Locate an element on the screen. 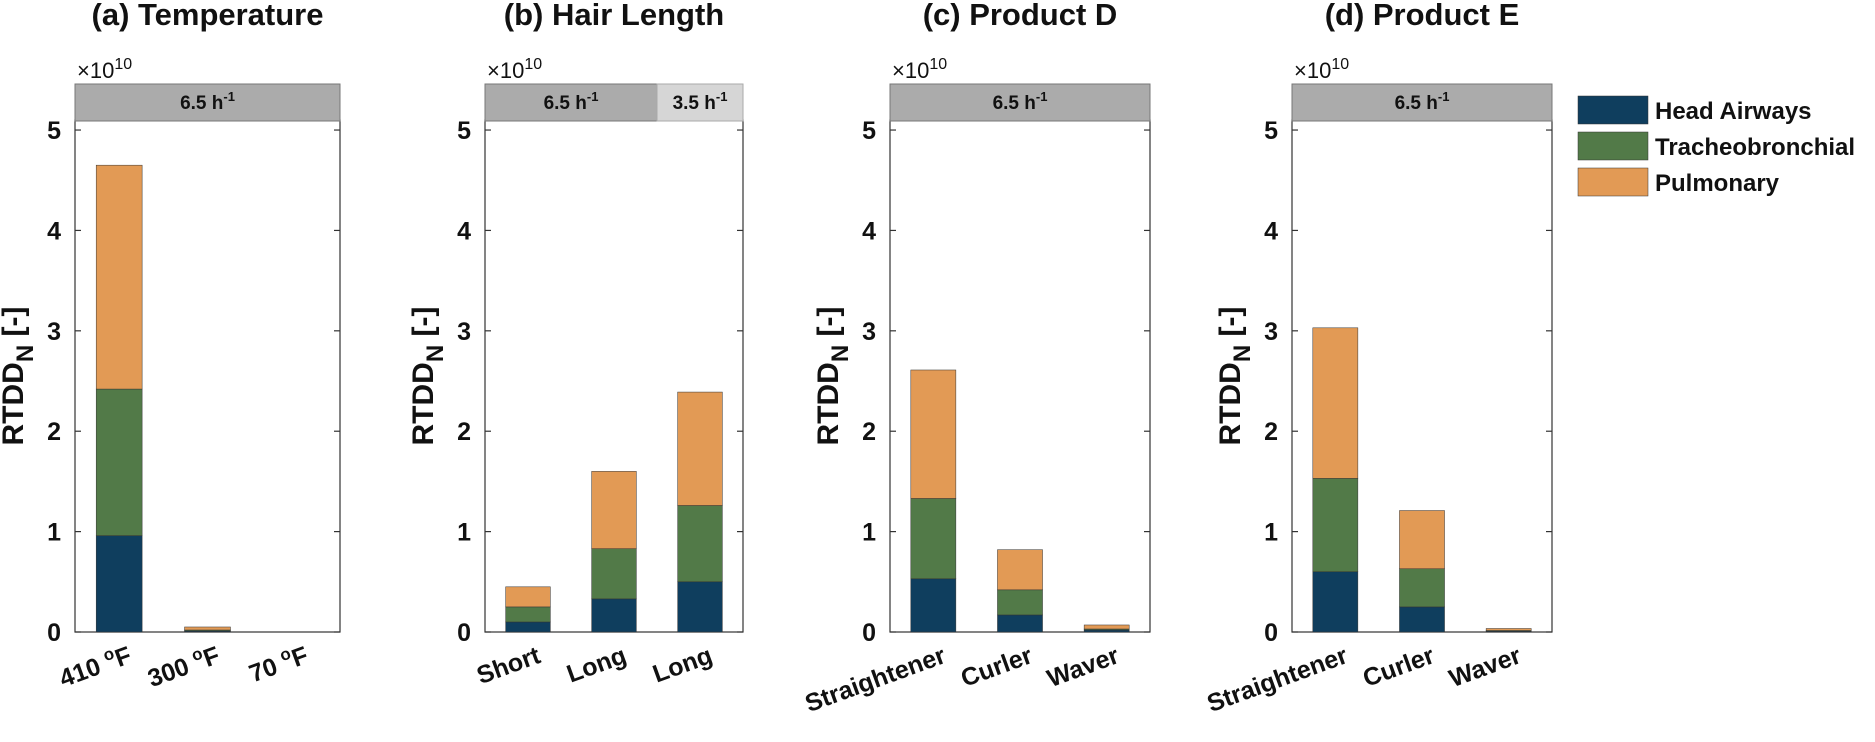 This screenshot has width=1875, height=742. legend-label: Tracheobronchial is located at coordinates (1755, 147).